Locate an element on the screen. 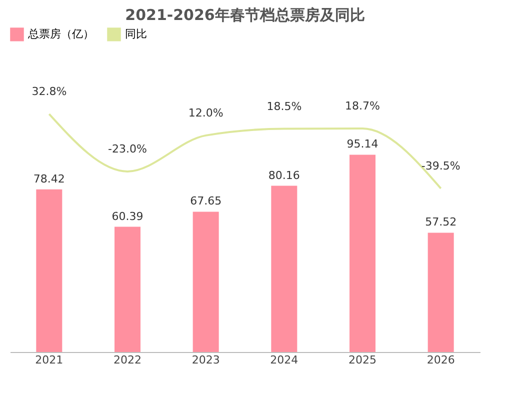 This screenshot has height=398, width=507. data-label: -23.0% is located at coordinates (127, 149).